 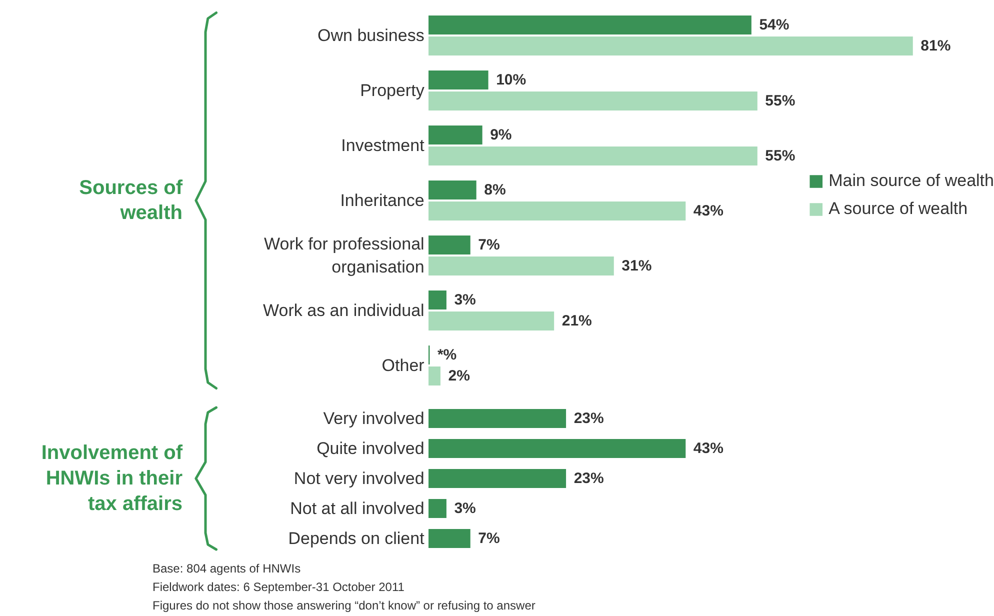 What do you see at coordinates (357, 508) in the screenshot?
I see `y-tick-label: Not at all involved` at bounding box center [357, 508].